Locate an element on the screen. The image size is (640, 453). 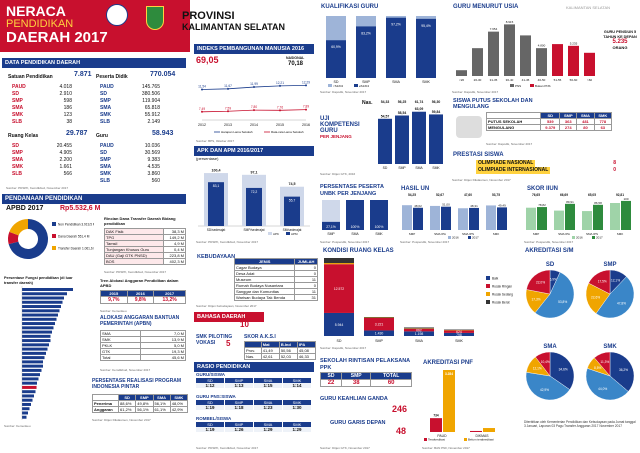
stat-row: SD 30.569 is located at coordinates (130, 153).